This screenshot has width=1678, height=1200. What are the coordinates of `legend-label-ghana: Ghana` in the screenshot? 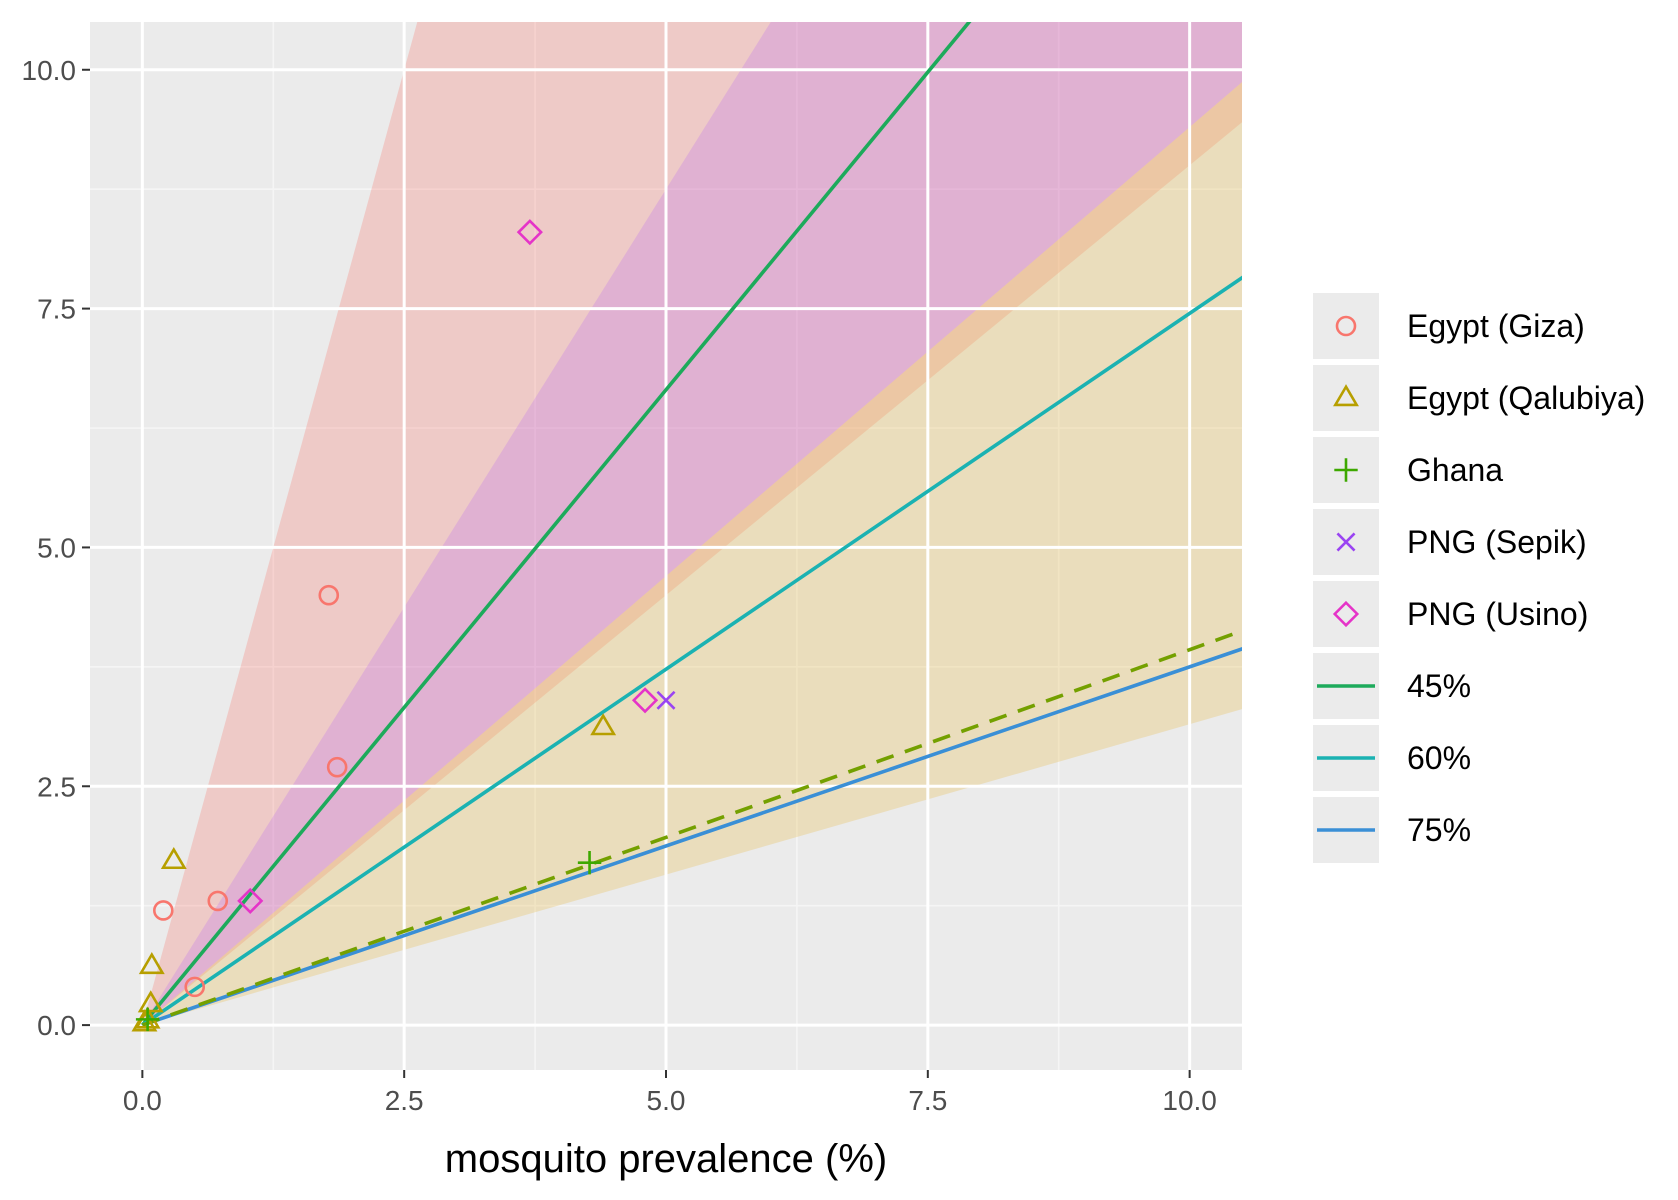 It's located at (1455, 470).